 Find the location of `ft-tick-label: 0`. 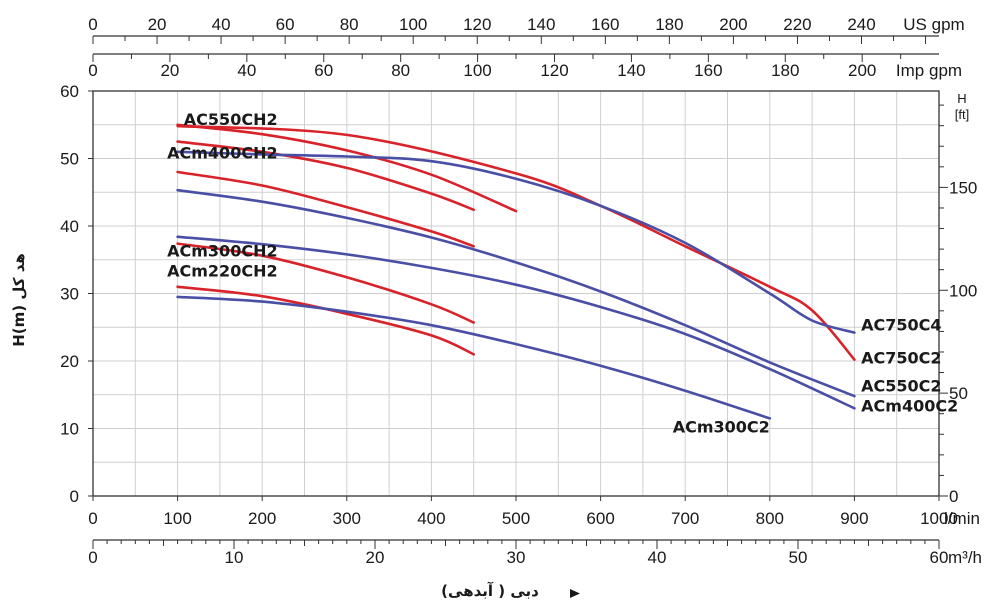

ft-tick-label: 0 is located at coordinates (953, 496).